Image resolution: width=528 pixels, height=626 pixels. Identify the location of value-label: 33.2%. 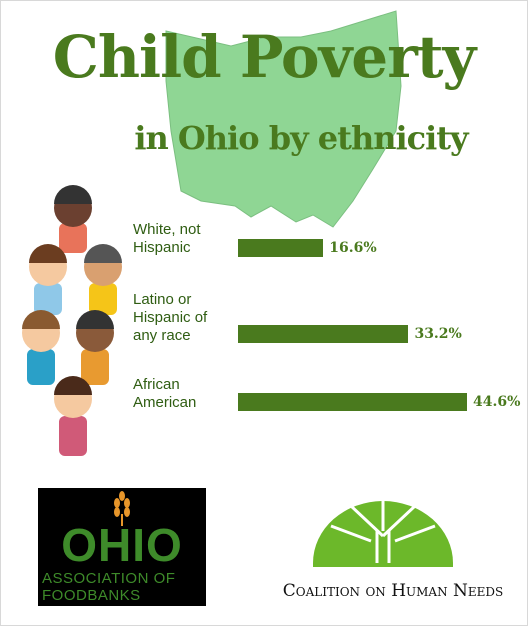
(438, 334).